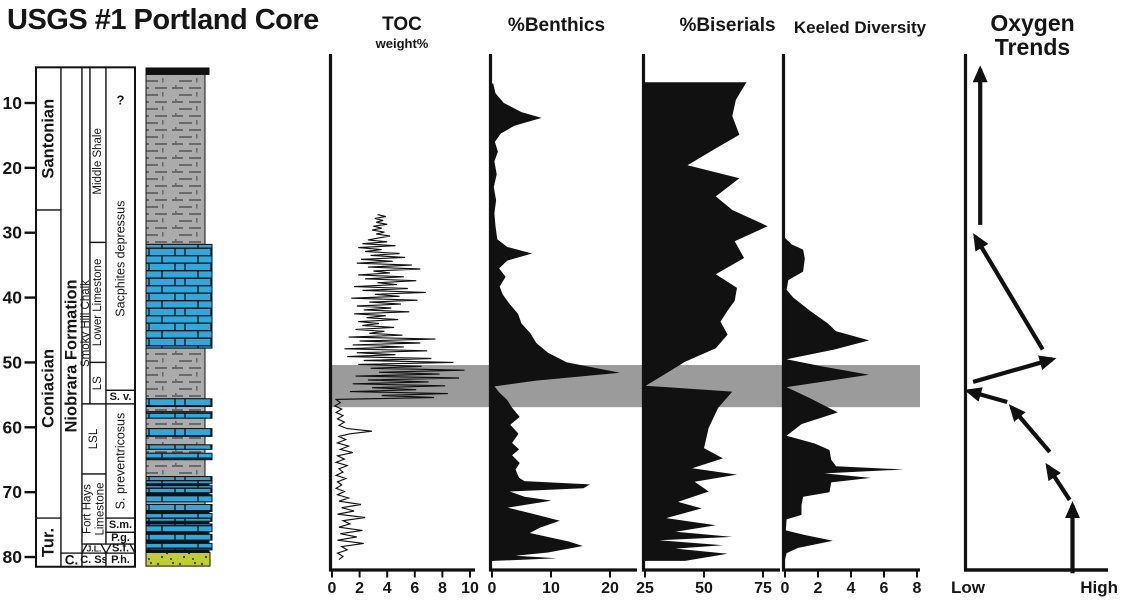 The height and width of the screenshot is (607, 1131). Describe the element at coordinates (120, 538) in the screenshot. I see `strat-label-p-g: P.g.` at that location.